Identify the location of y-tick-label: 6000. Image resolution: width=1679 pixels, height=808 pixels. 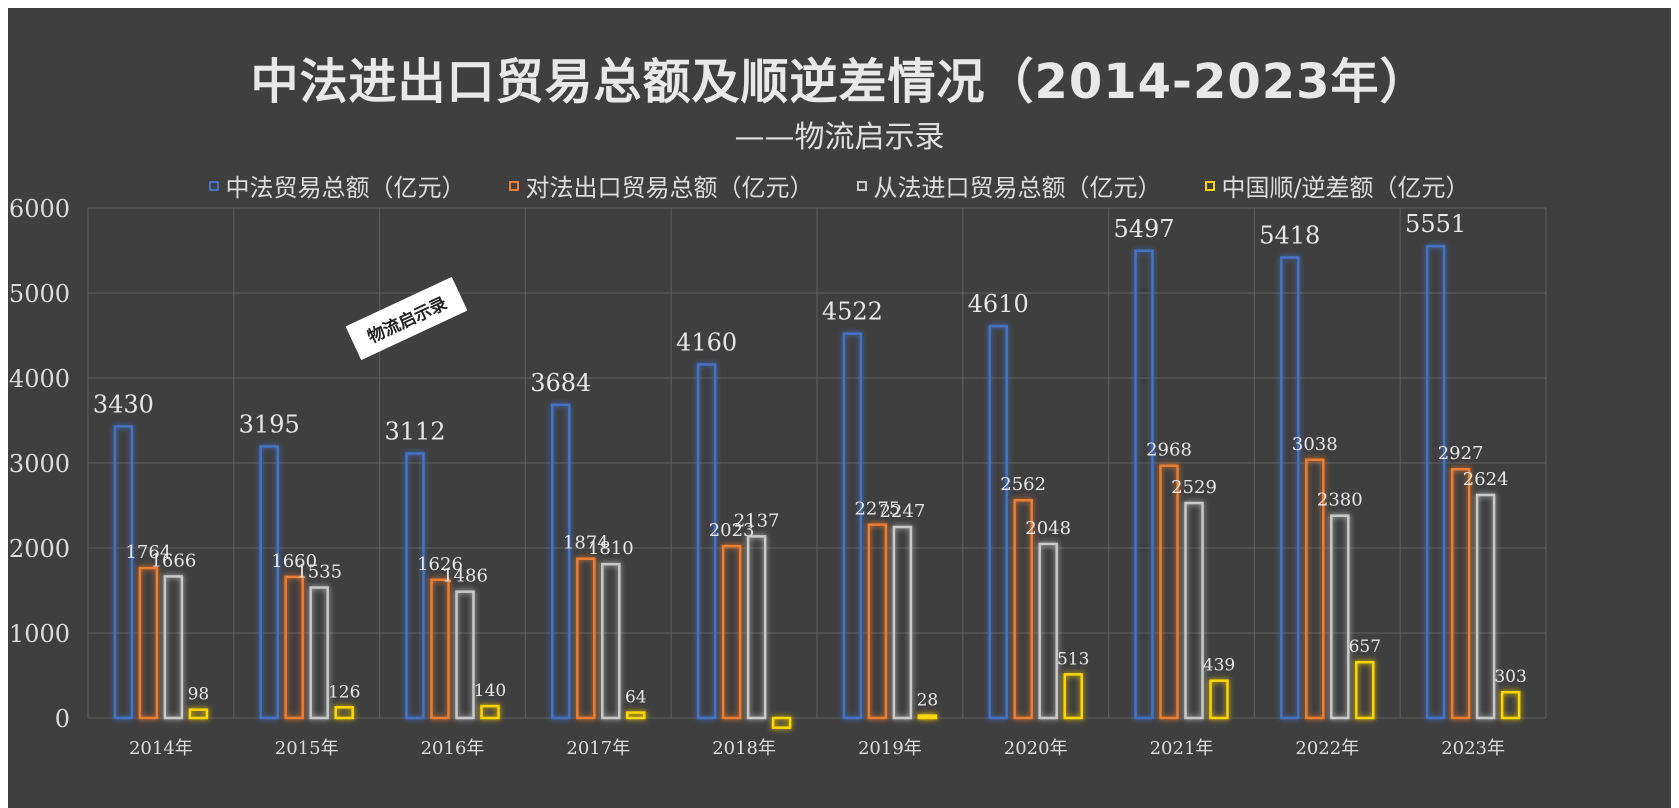
(39, 209).